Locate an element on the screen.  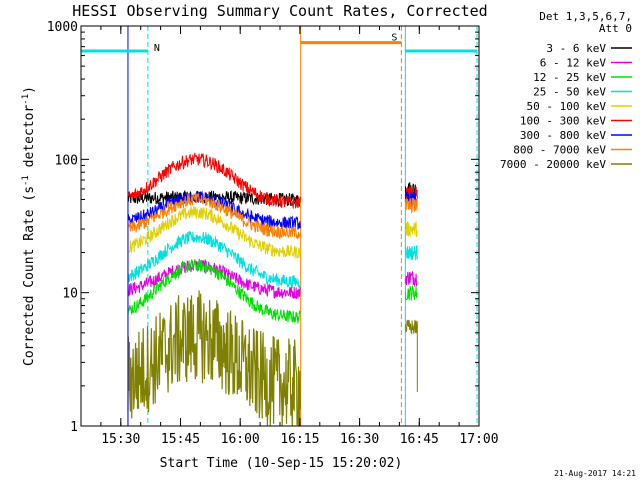
attenuator-state-label: S is located at coordinates (394, 38).